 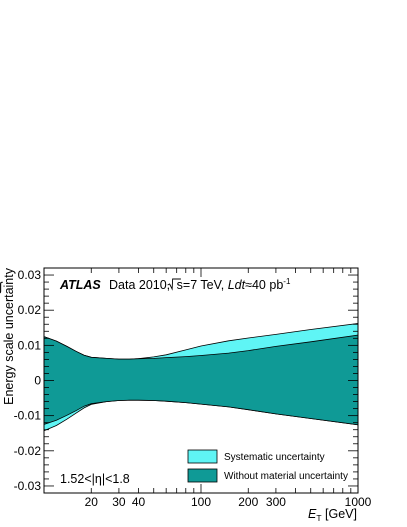 I want to click on x-axis-title-main: E, so click(x=312, y=514).